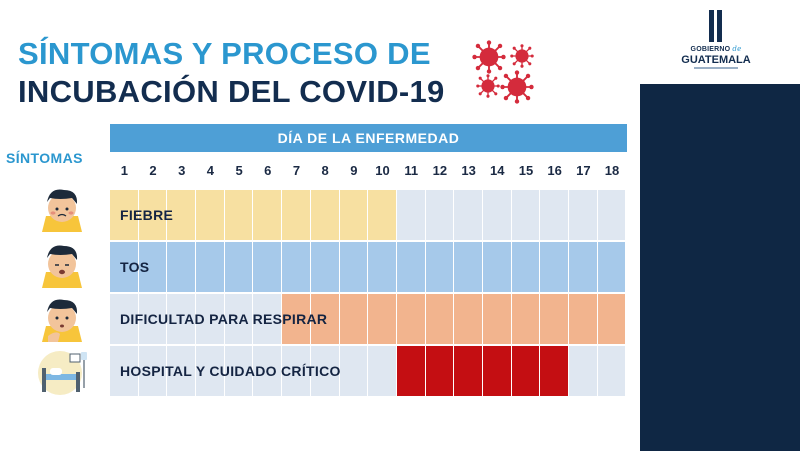  I want to click on day-number: 3, so click(182, 170).